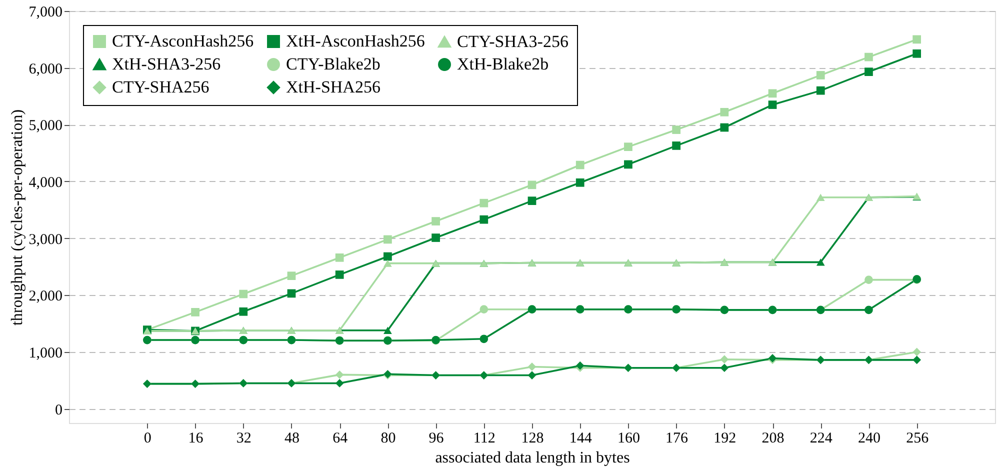 The image size is (999, 471). What do you see at coordinates (45, 12) in the screenshot?
I see `y-tick-label: 7,000` at bounding box center [45, 12].